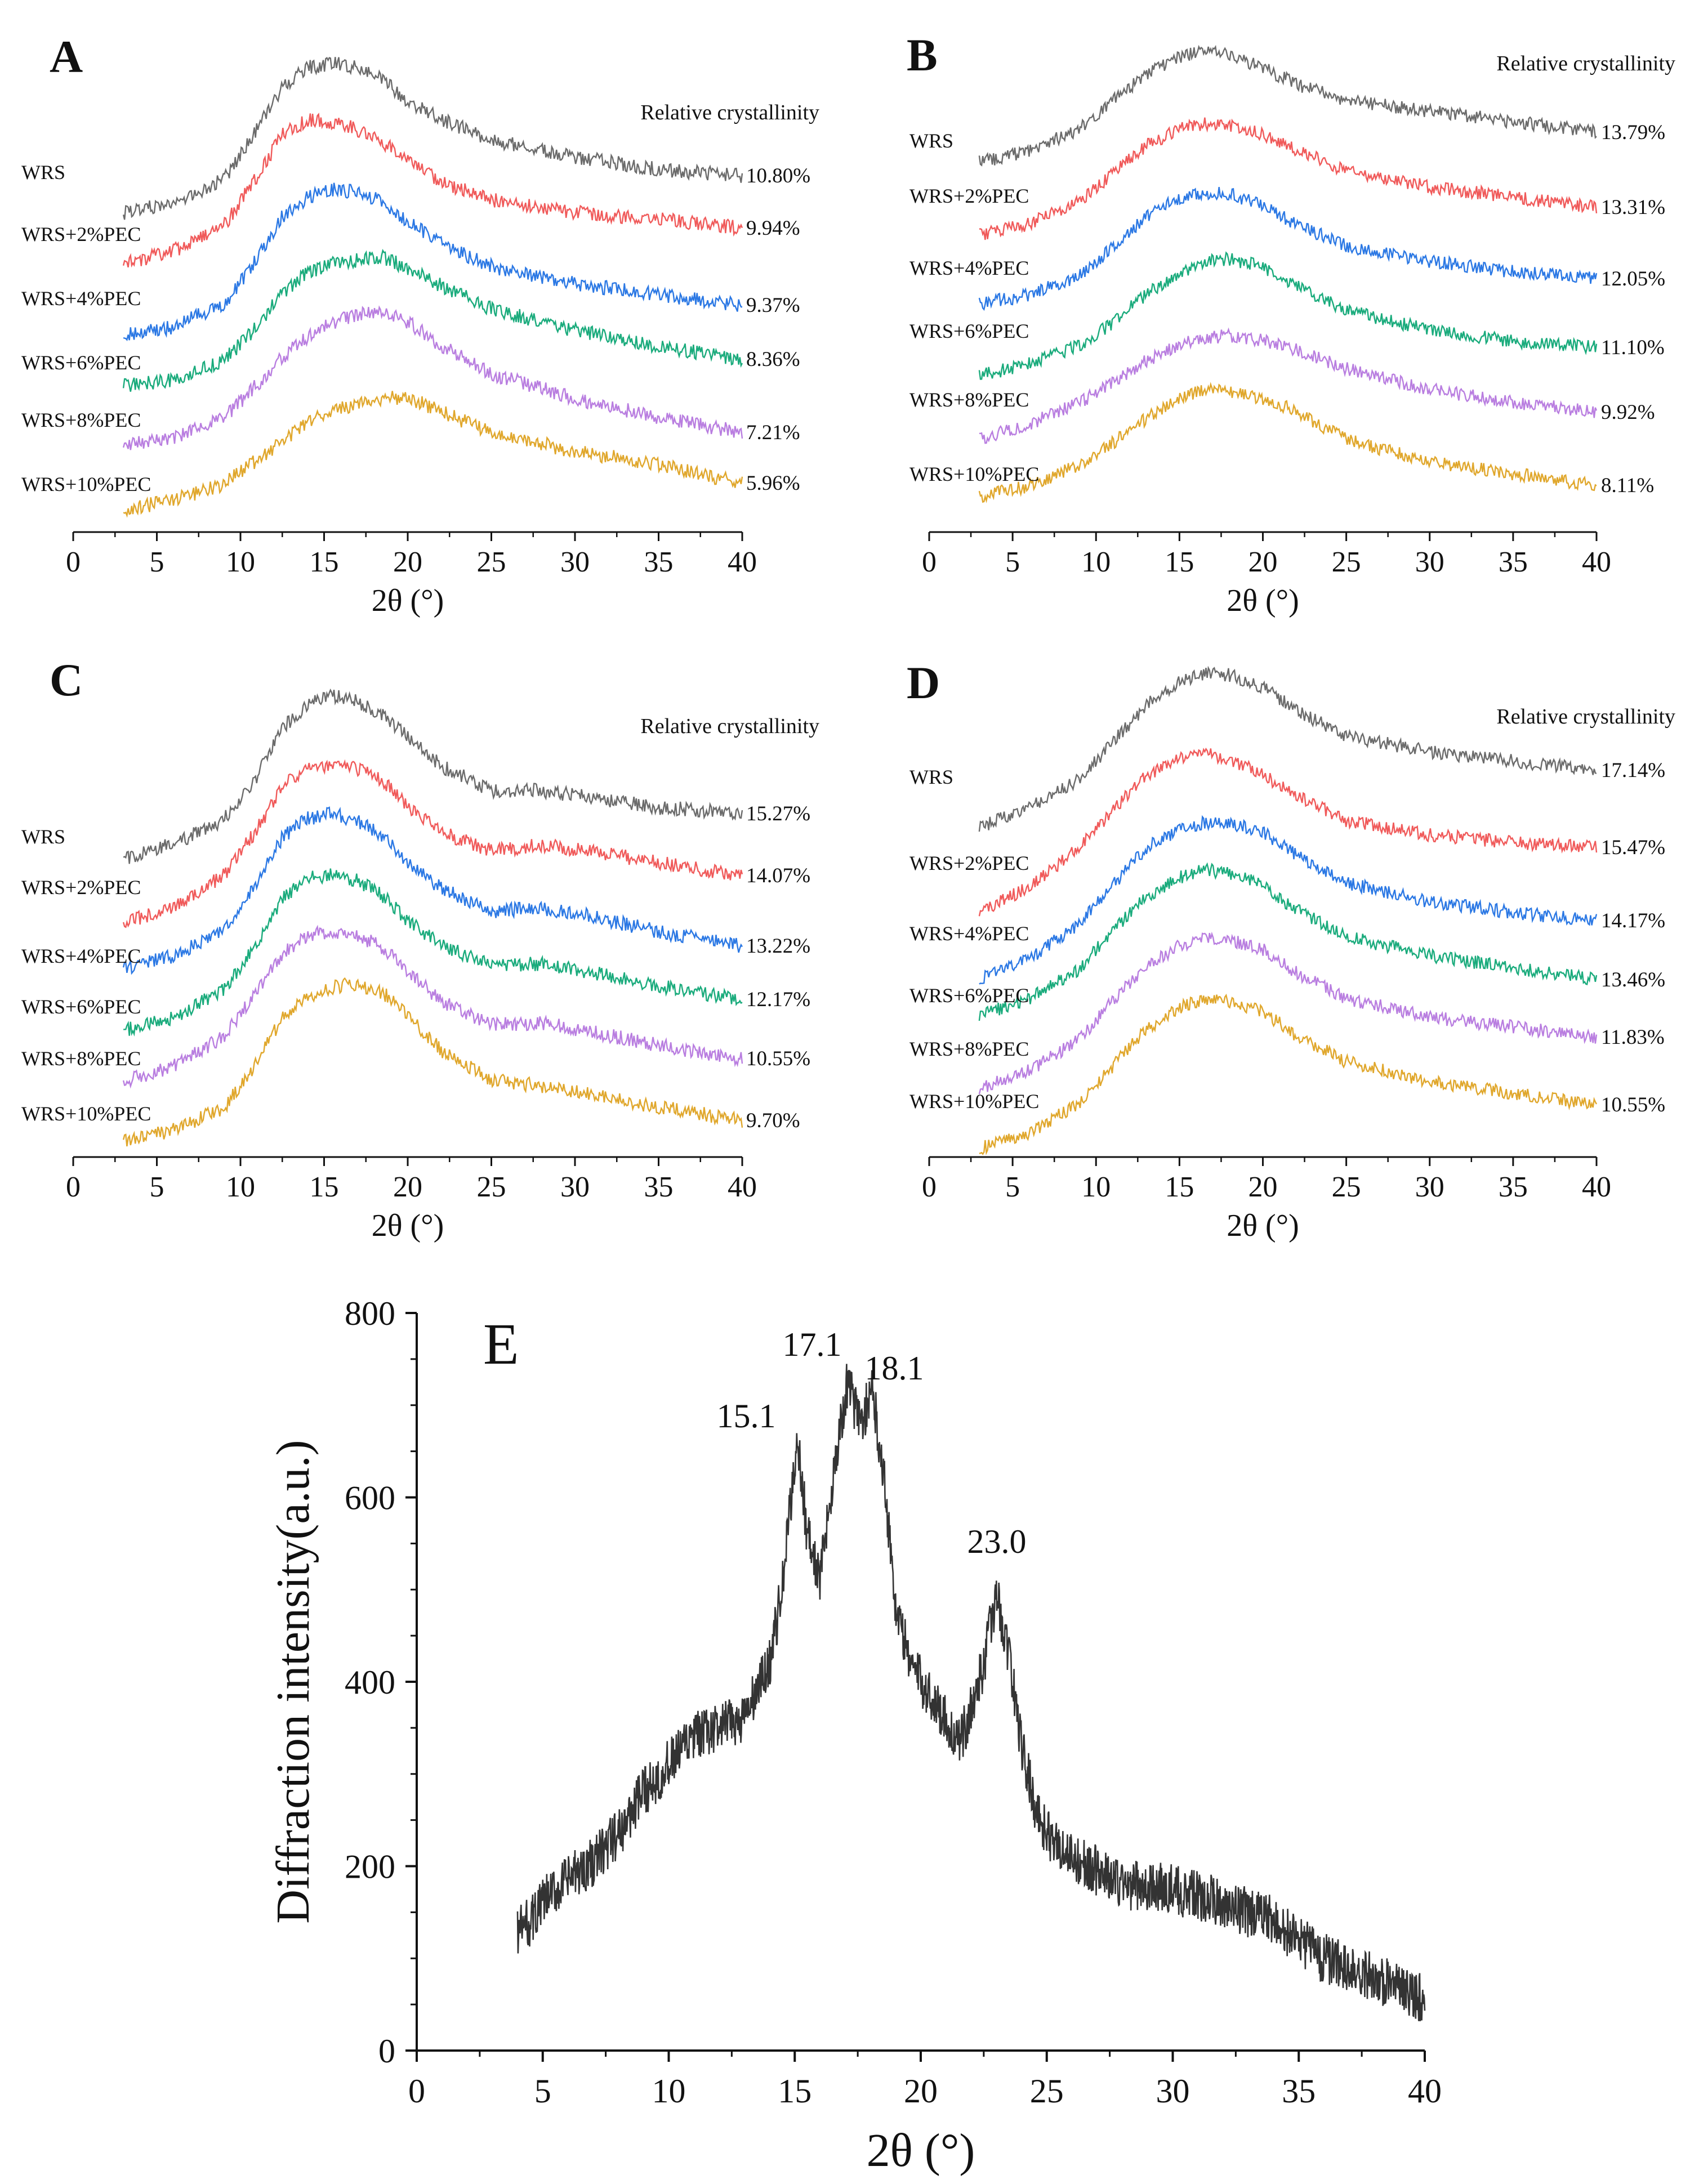 The image size is (1690, 2184). I want to click on series-line-wrs-4-pec, so click(432, 890).